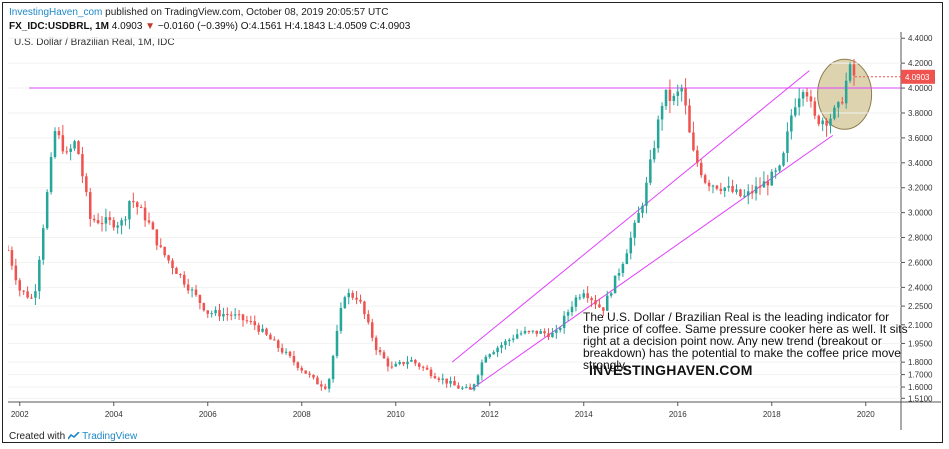 Image resolution: width=949 pixels, height=449 pixels. What do you see at coordinates (920, 238) in the screenshot?
I see `y-tick-label: 2.8000` at bounding box center [920, 238].